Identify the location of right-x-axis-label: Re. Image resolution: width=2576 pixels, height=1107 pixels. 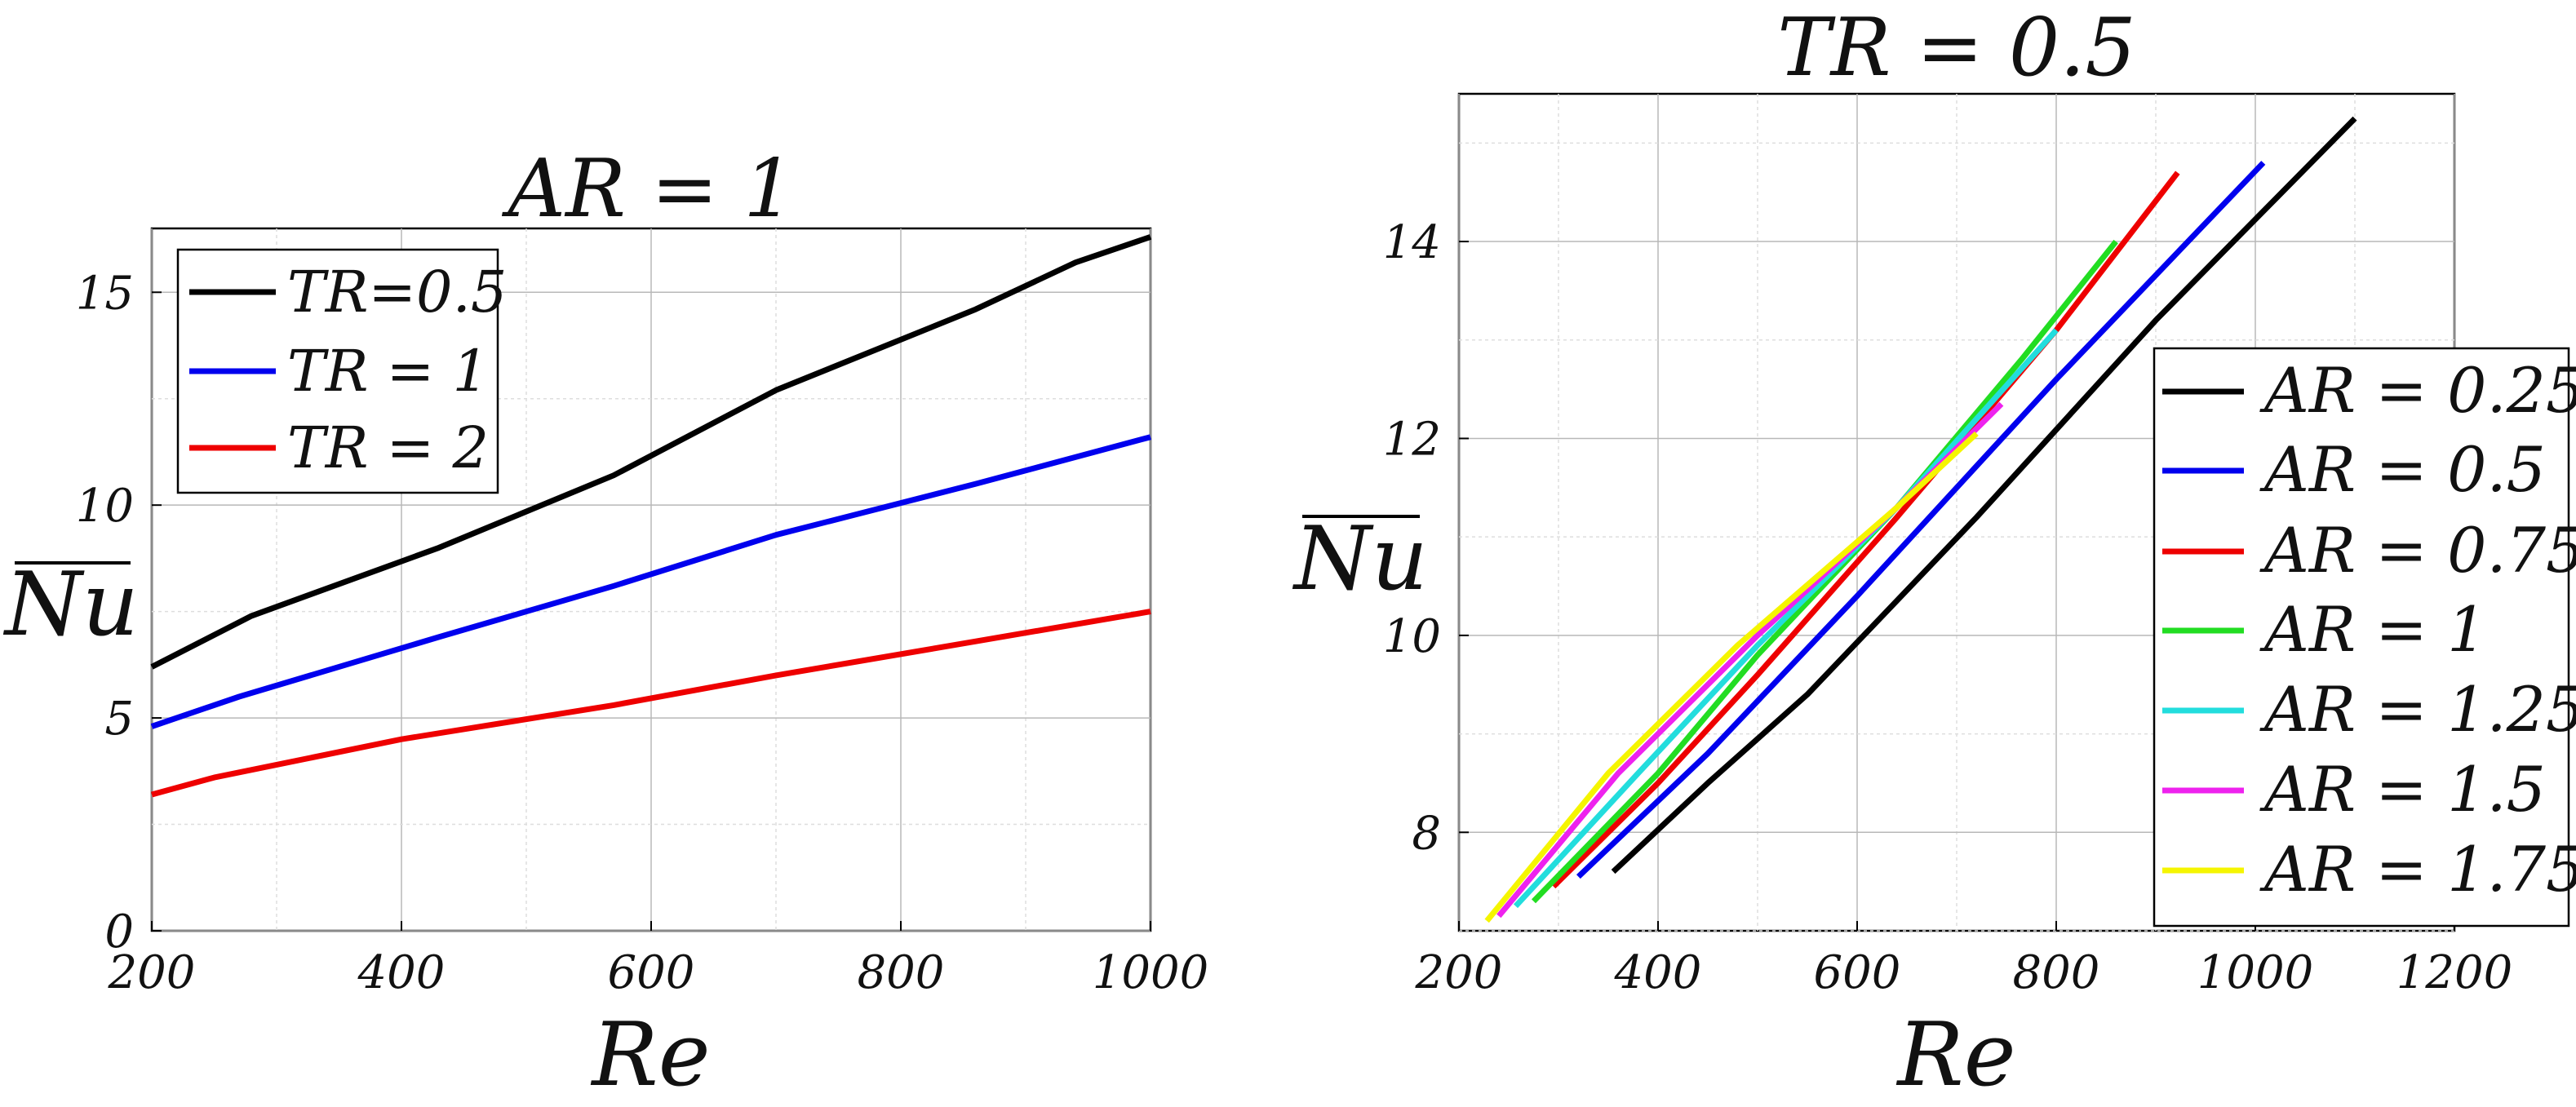
(1955, 1053).